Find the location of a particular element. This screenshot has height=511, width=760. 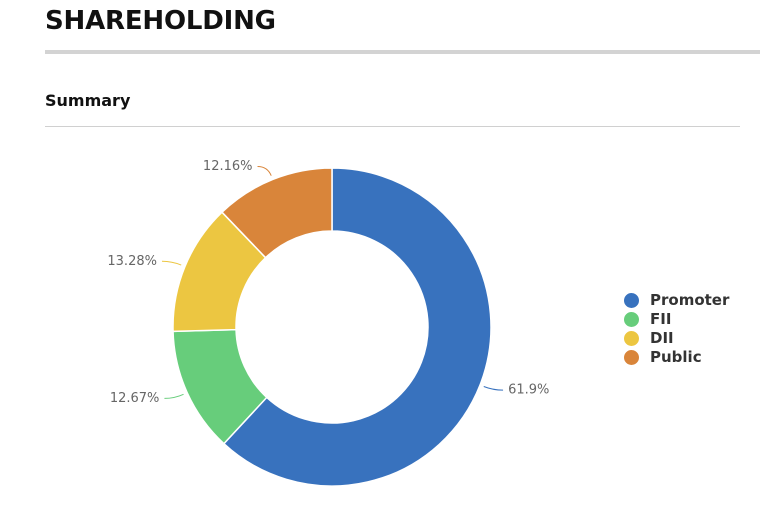

data-label-promoter: 61.9% is located at coordinates (528, 390).